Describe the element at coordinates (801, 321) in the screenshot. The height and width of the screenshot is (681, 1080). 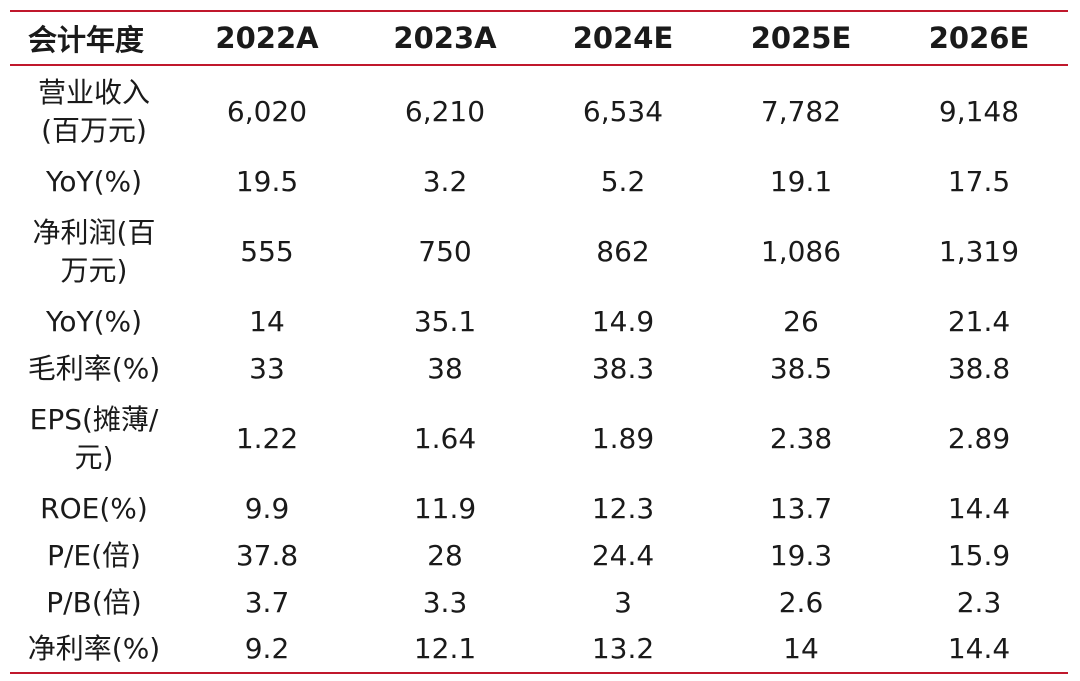
I see `table-cell: 26` at that location.